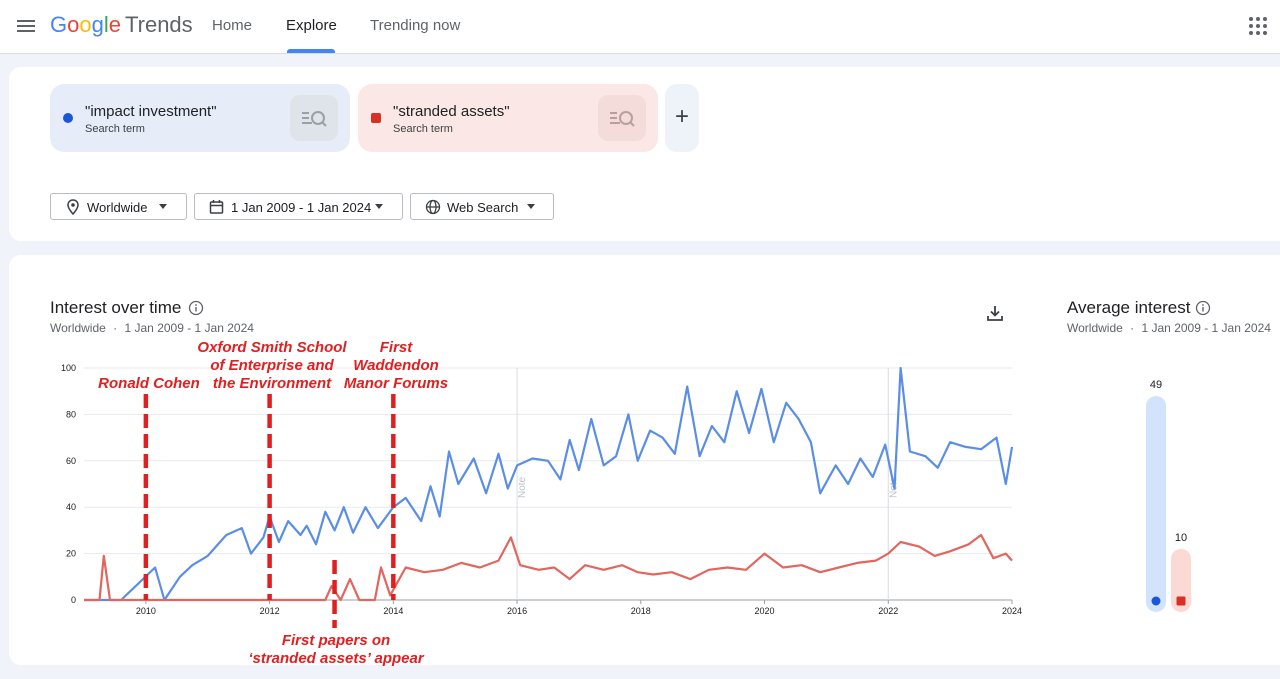 Image resolution: width=1280 pixels, height=679 pixels. Describe the element at coordinates (640, 27) in the screenshot. I see `top-bar: Google Trends Home Explore Trending now` at that location.